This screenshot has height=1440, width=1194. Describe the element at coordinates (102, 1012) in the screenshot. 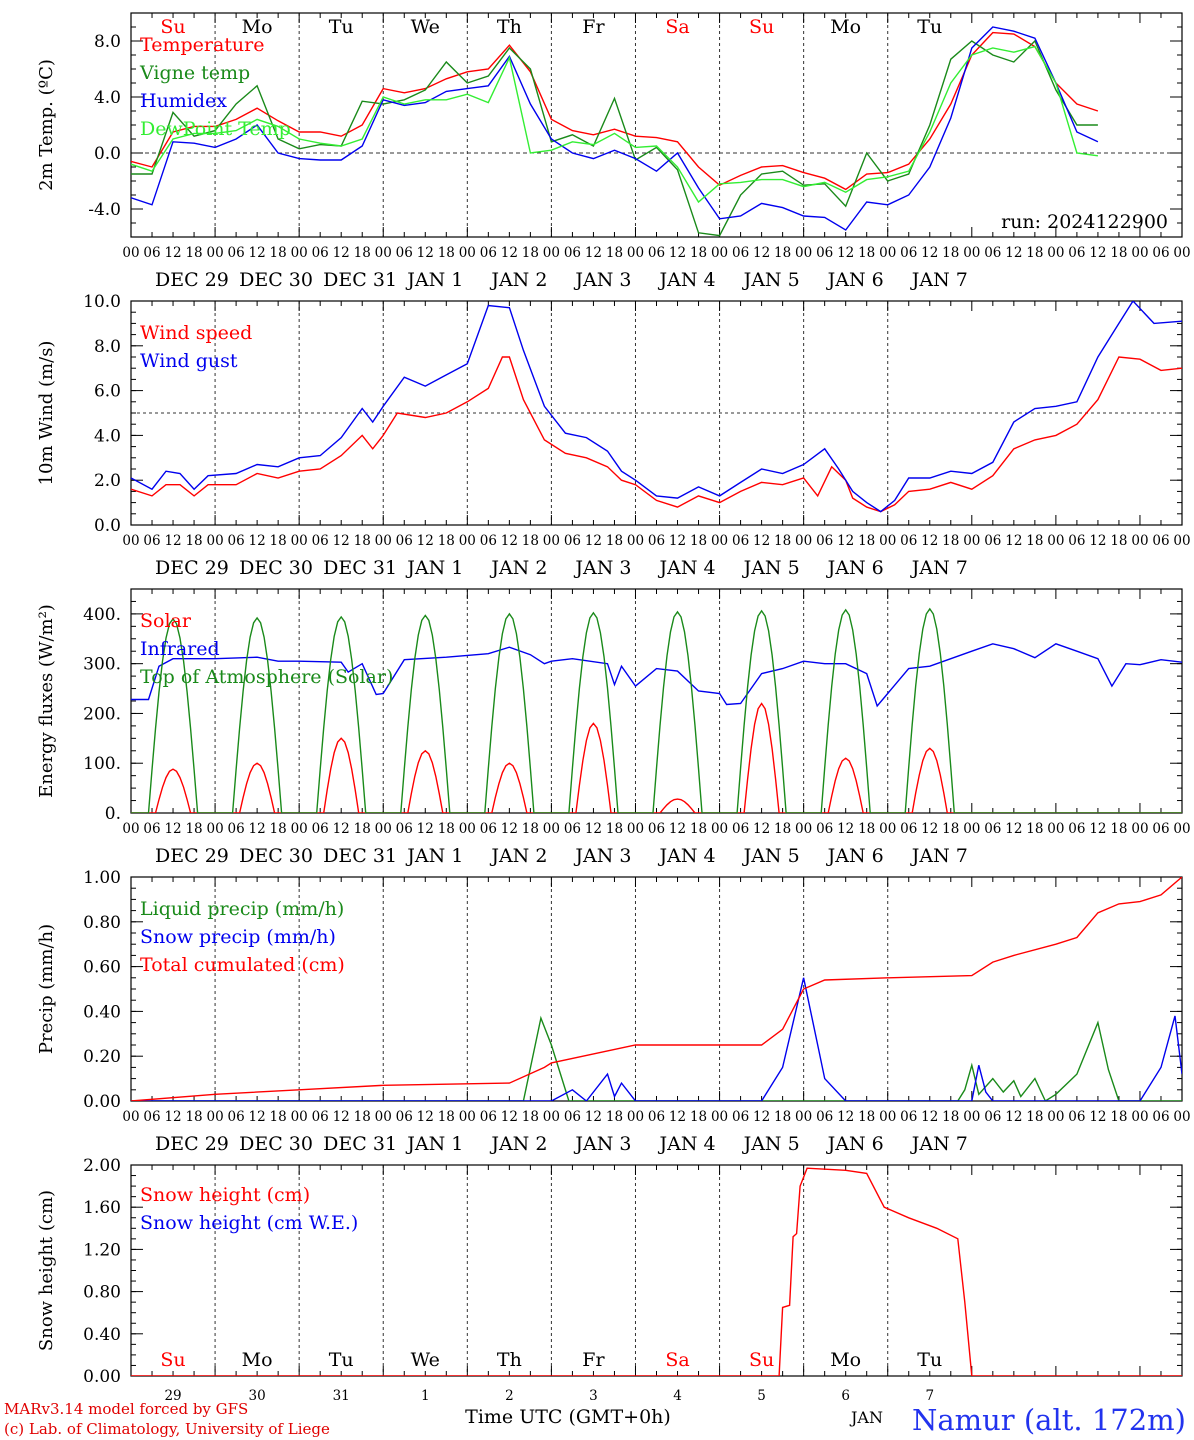

I see `y-tick-label: 0.40` at that location.